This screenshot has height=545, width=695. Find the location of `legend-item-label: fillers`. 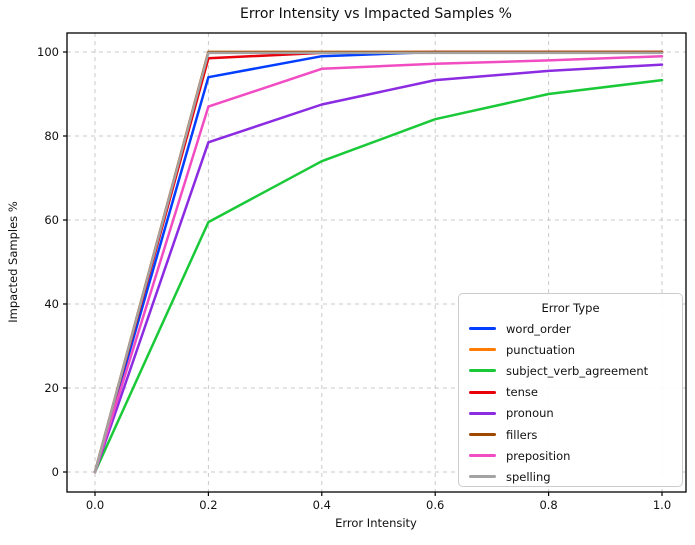

legend-item-label: fillers is located at coordinates (522, 434).